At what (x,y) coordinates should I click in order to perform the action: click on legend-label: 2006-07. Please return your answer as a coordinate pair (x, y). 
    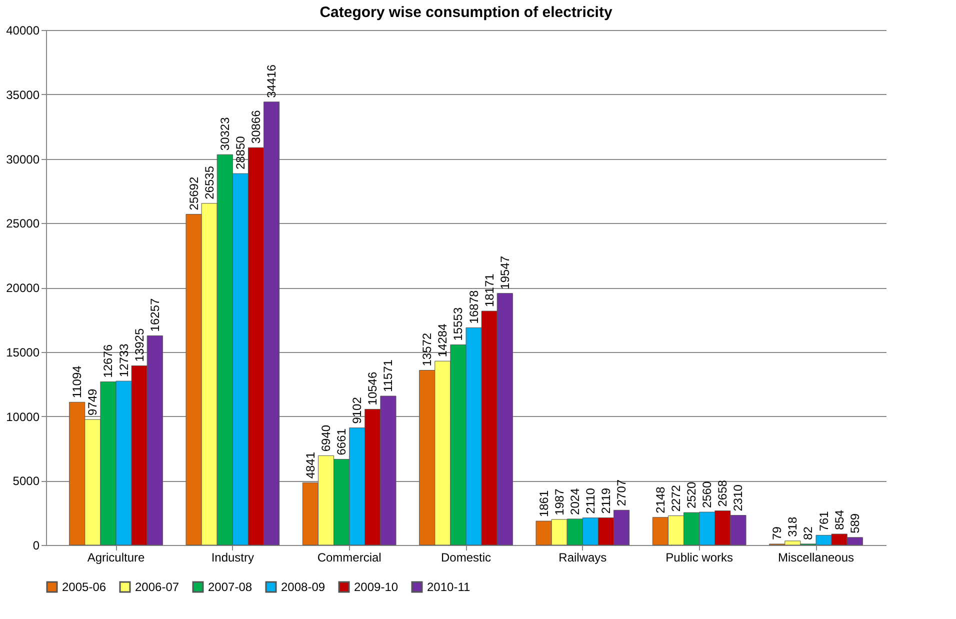
    Looking at the image, I should click on (157, 587).